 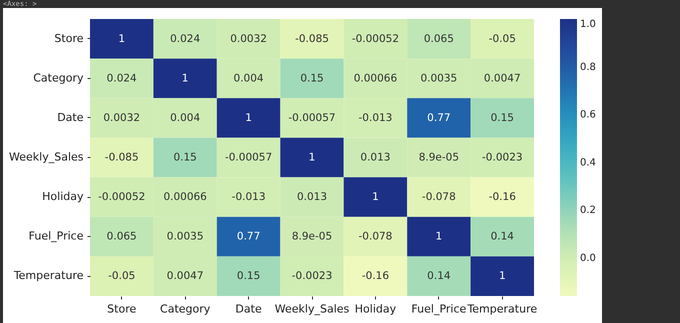 I want to click on y-tick-label: Category, so click(x=58, y=77).